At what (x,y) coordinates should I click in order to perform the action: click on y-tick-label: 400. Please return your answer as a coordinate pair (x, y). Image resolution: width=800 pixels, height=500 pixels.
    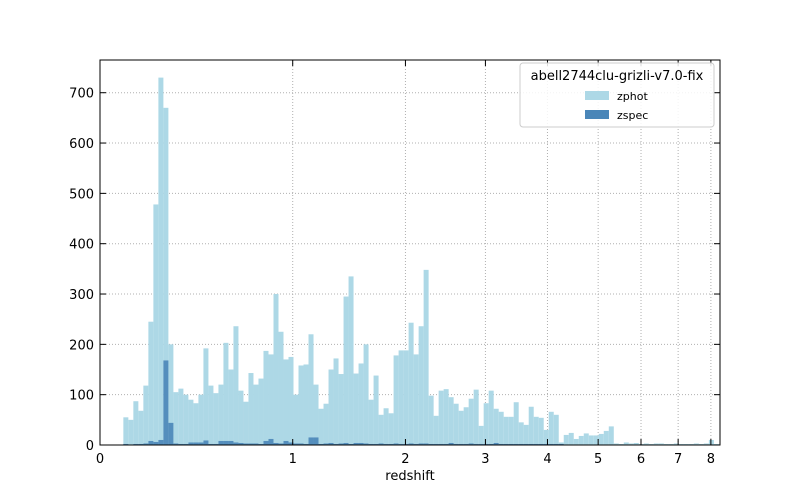
    Looking at the image, I should click on (81, 245).